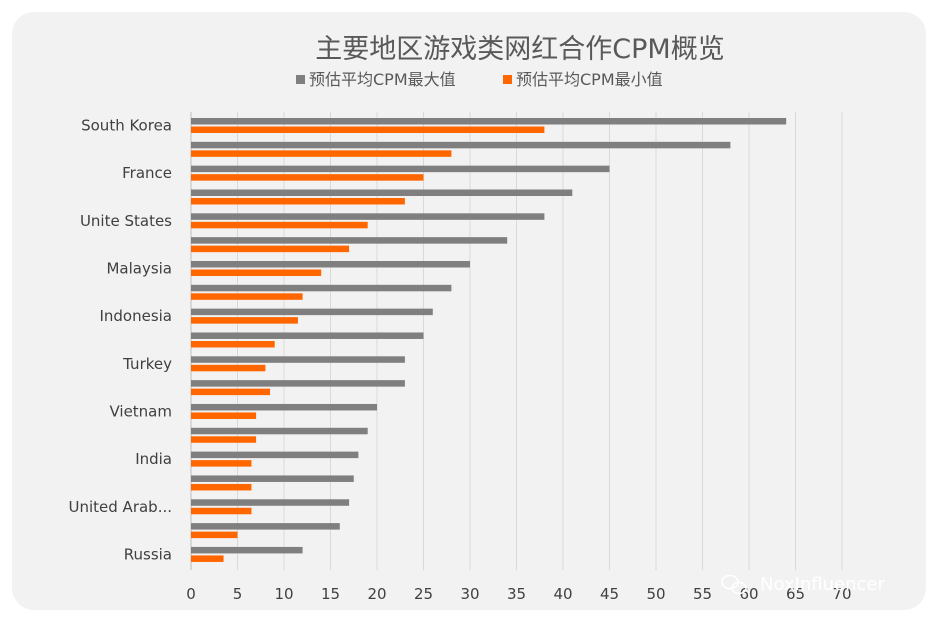 The width and height of the screenshot is (940, 622). What do you see at coordinates (841, 594) in the screenshot?
I see `x-tick-label: 70` at bounding box center [841, 594].